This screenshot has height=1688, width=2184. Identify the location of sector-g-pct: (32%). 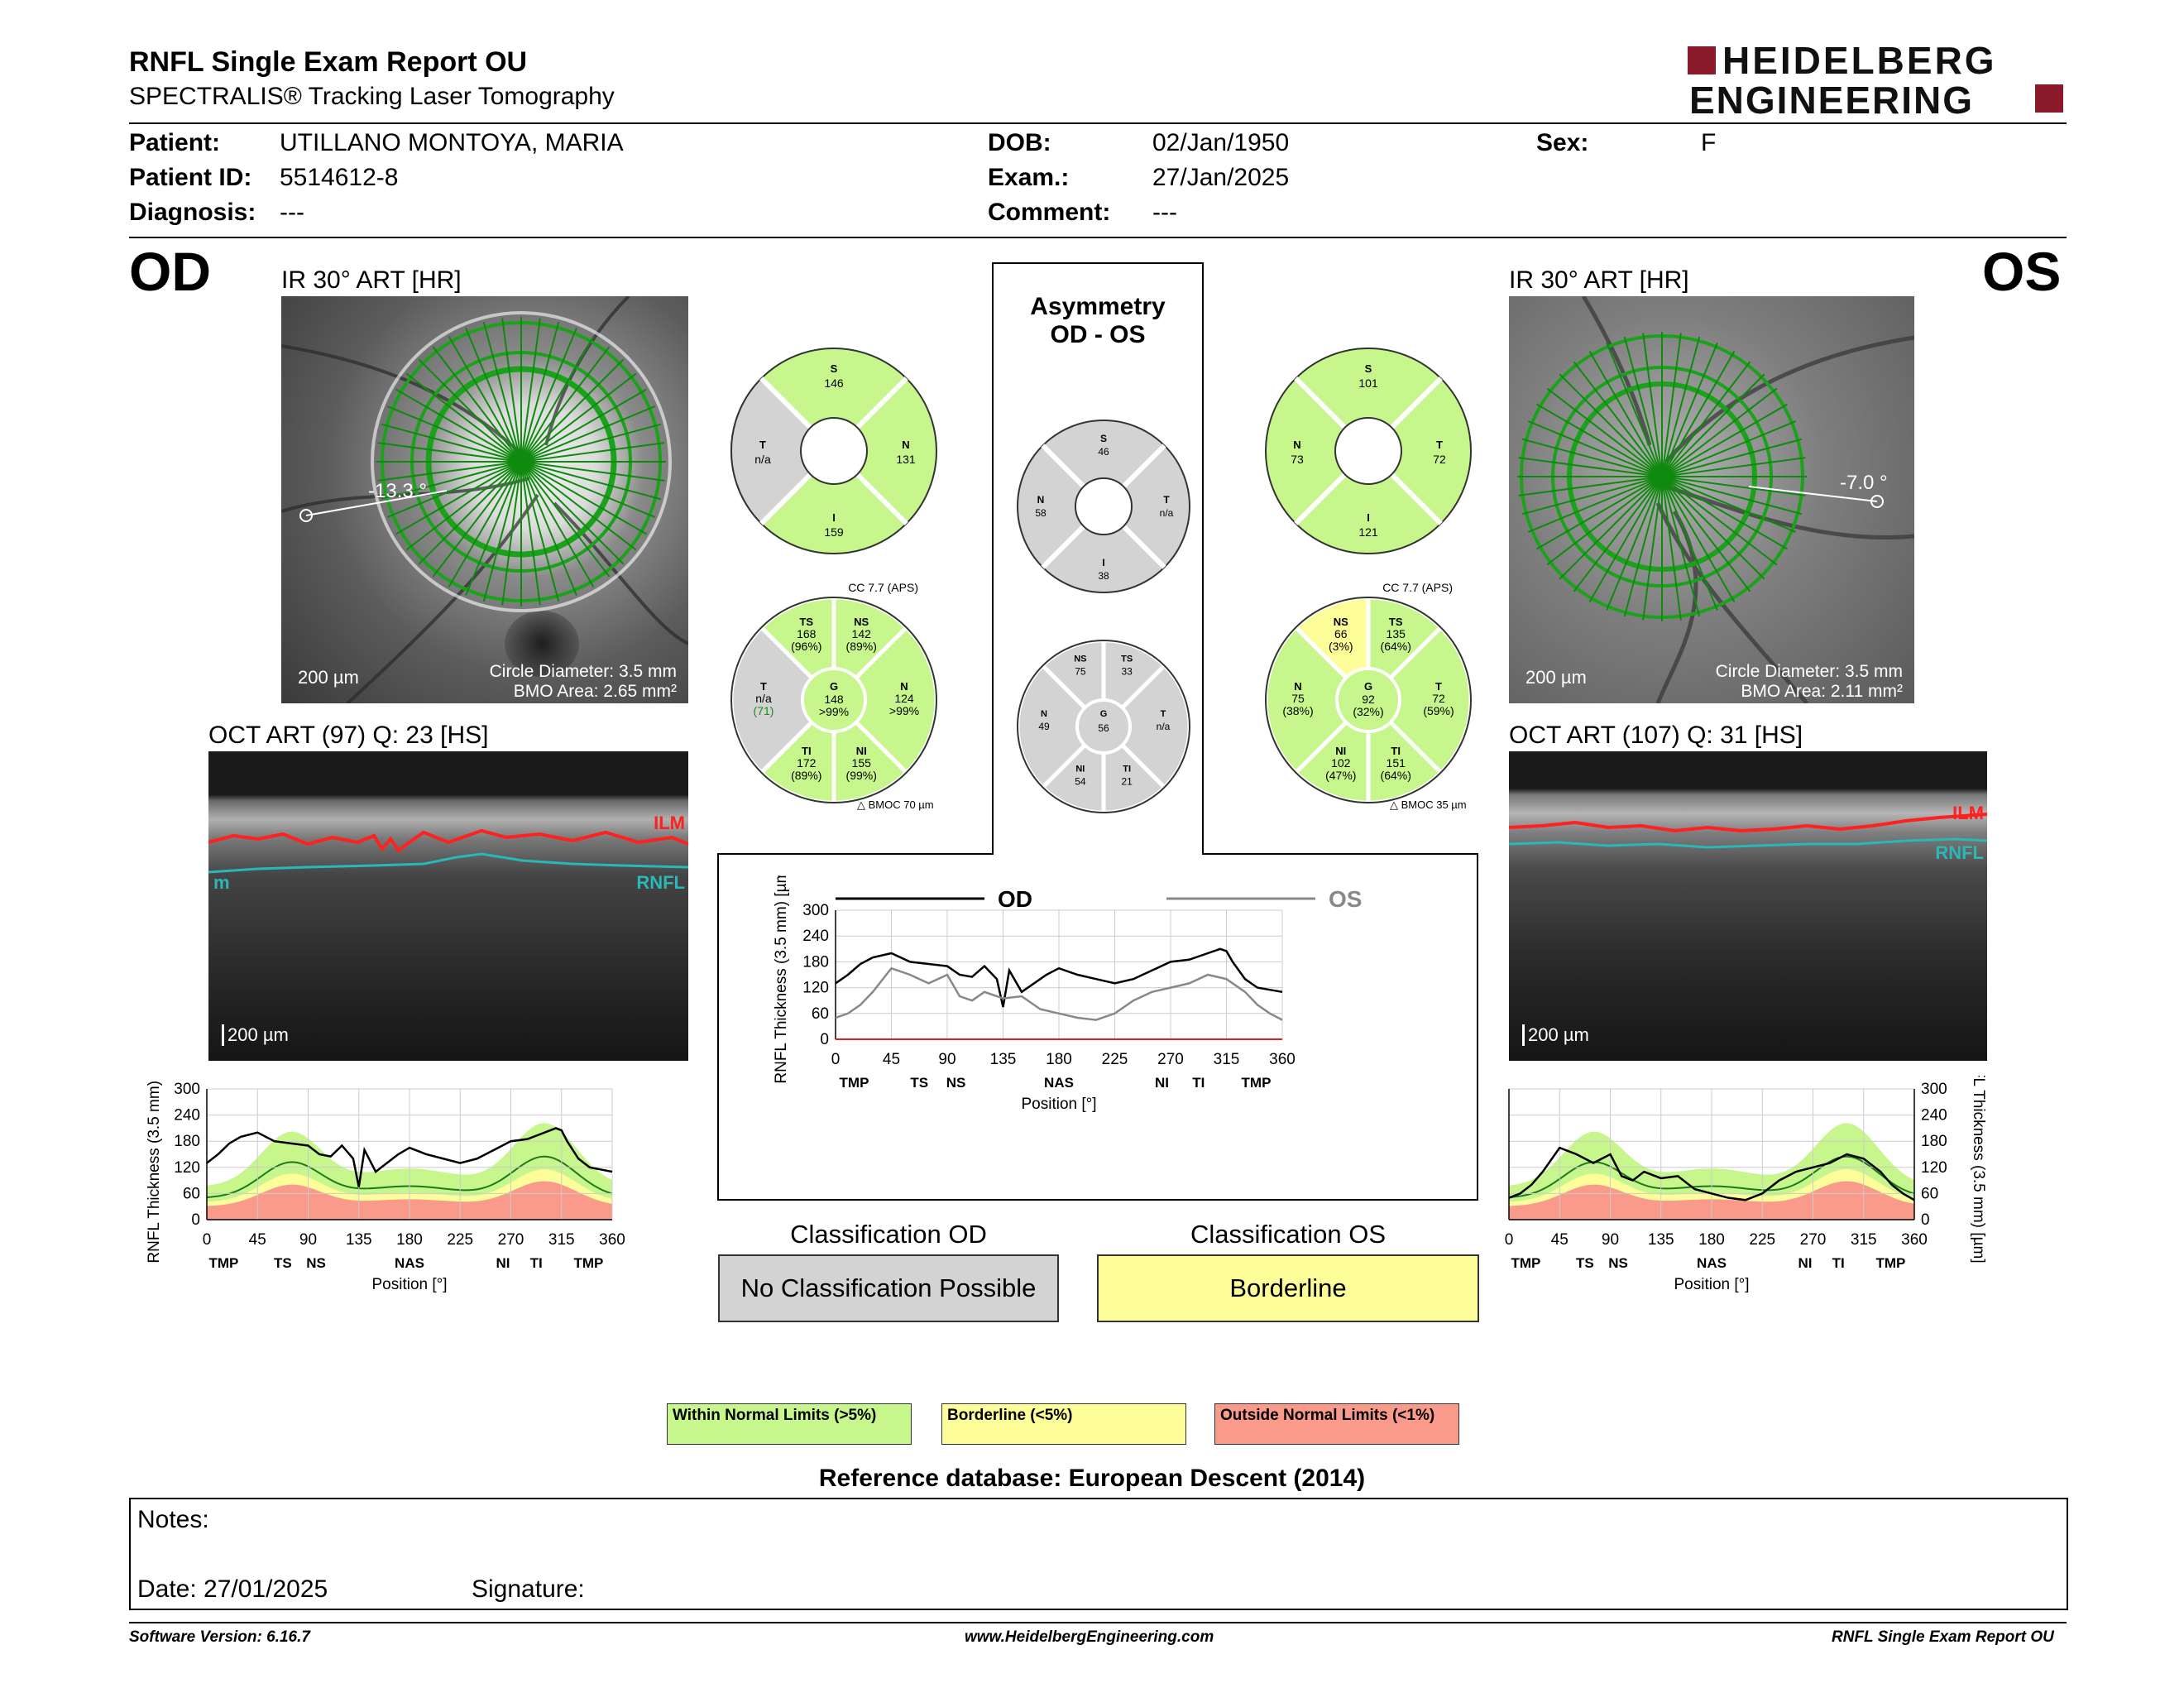
(1368, 711).